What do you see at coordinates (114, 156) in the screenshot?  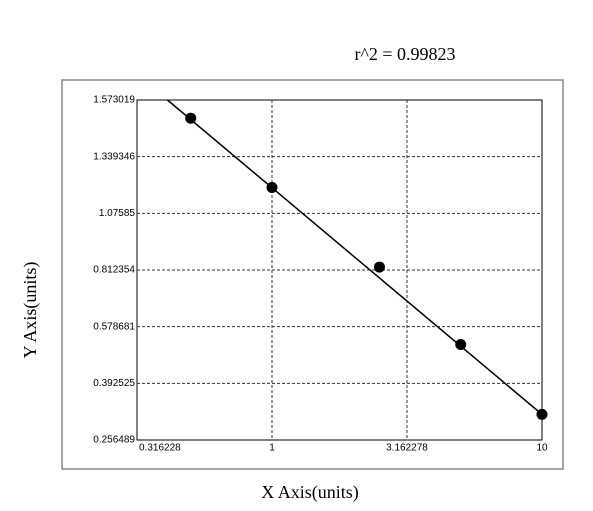 I see `y-tick-label: 1.339346` at bounding box center [114, 156].